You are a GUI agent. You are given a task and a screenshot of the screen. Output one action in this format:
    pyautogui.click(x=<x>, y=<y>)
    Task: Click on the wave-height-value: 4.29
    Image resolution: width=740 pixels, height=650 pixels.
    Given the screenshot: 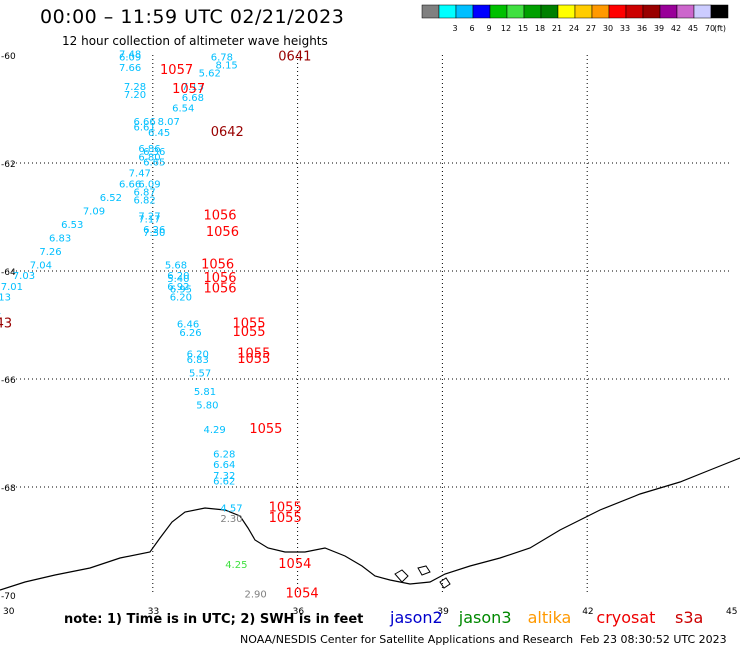 What is the action you would take?
    pyautogui.click(x=214, y=430)
    